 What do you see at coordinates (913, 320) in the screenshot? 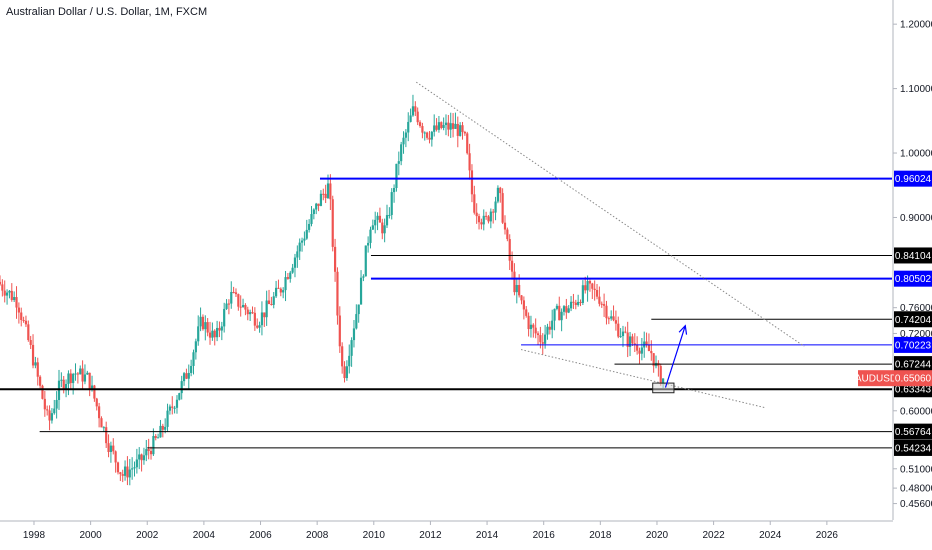
I see `level-tag-label: 0.74204` at bounding box center [913, 320].